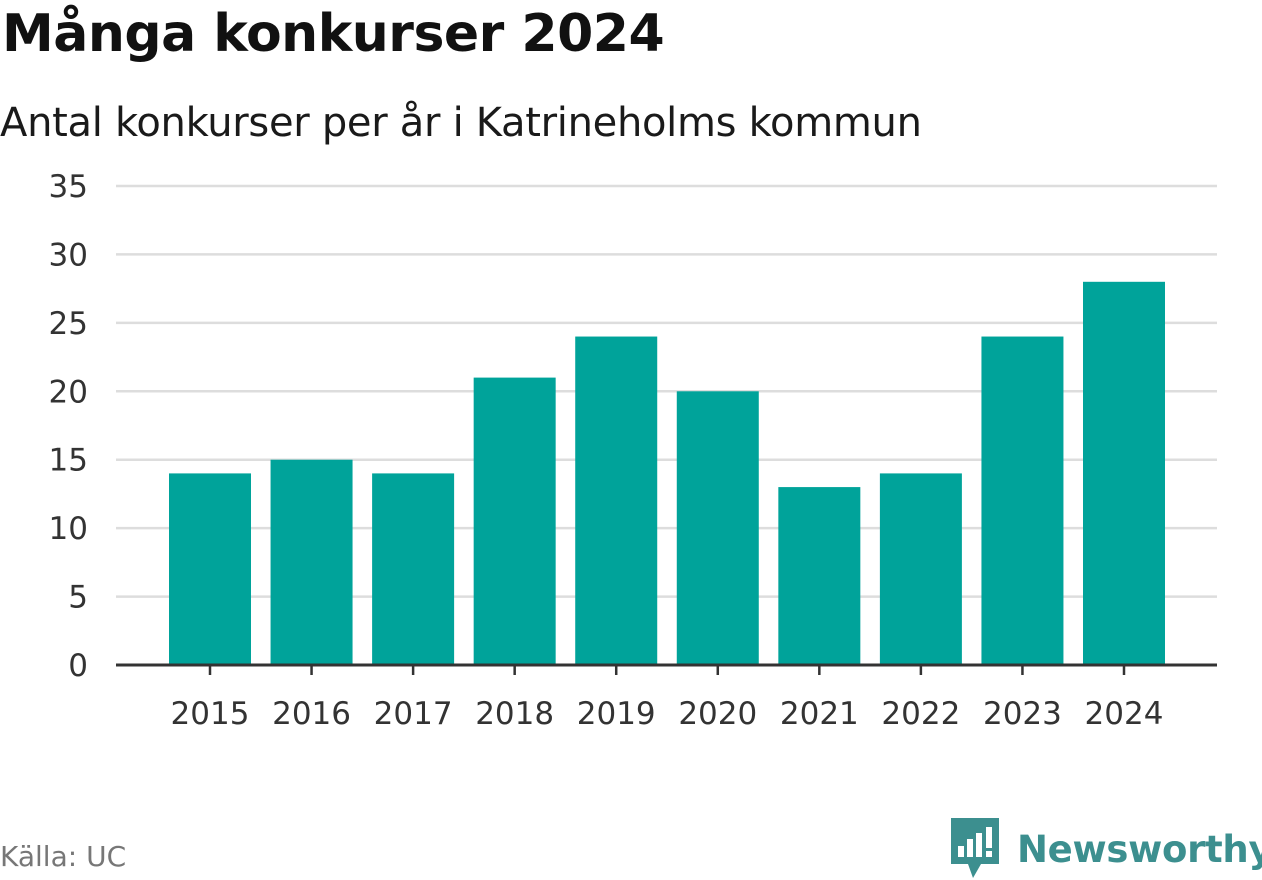 The image size is (1262, 880). What do you see at coordinates (717, 714) in the screenshot?
I see `x-tick-label: 2020` at bounding box center [717, 714].